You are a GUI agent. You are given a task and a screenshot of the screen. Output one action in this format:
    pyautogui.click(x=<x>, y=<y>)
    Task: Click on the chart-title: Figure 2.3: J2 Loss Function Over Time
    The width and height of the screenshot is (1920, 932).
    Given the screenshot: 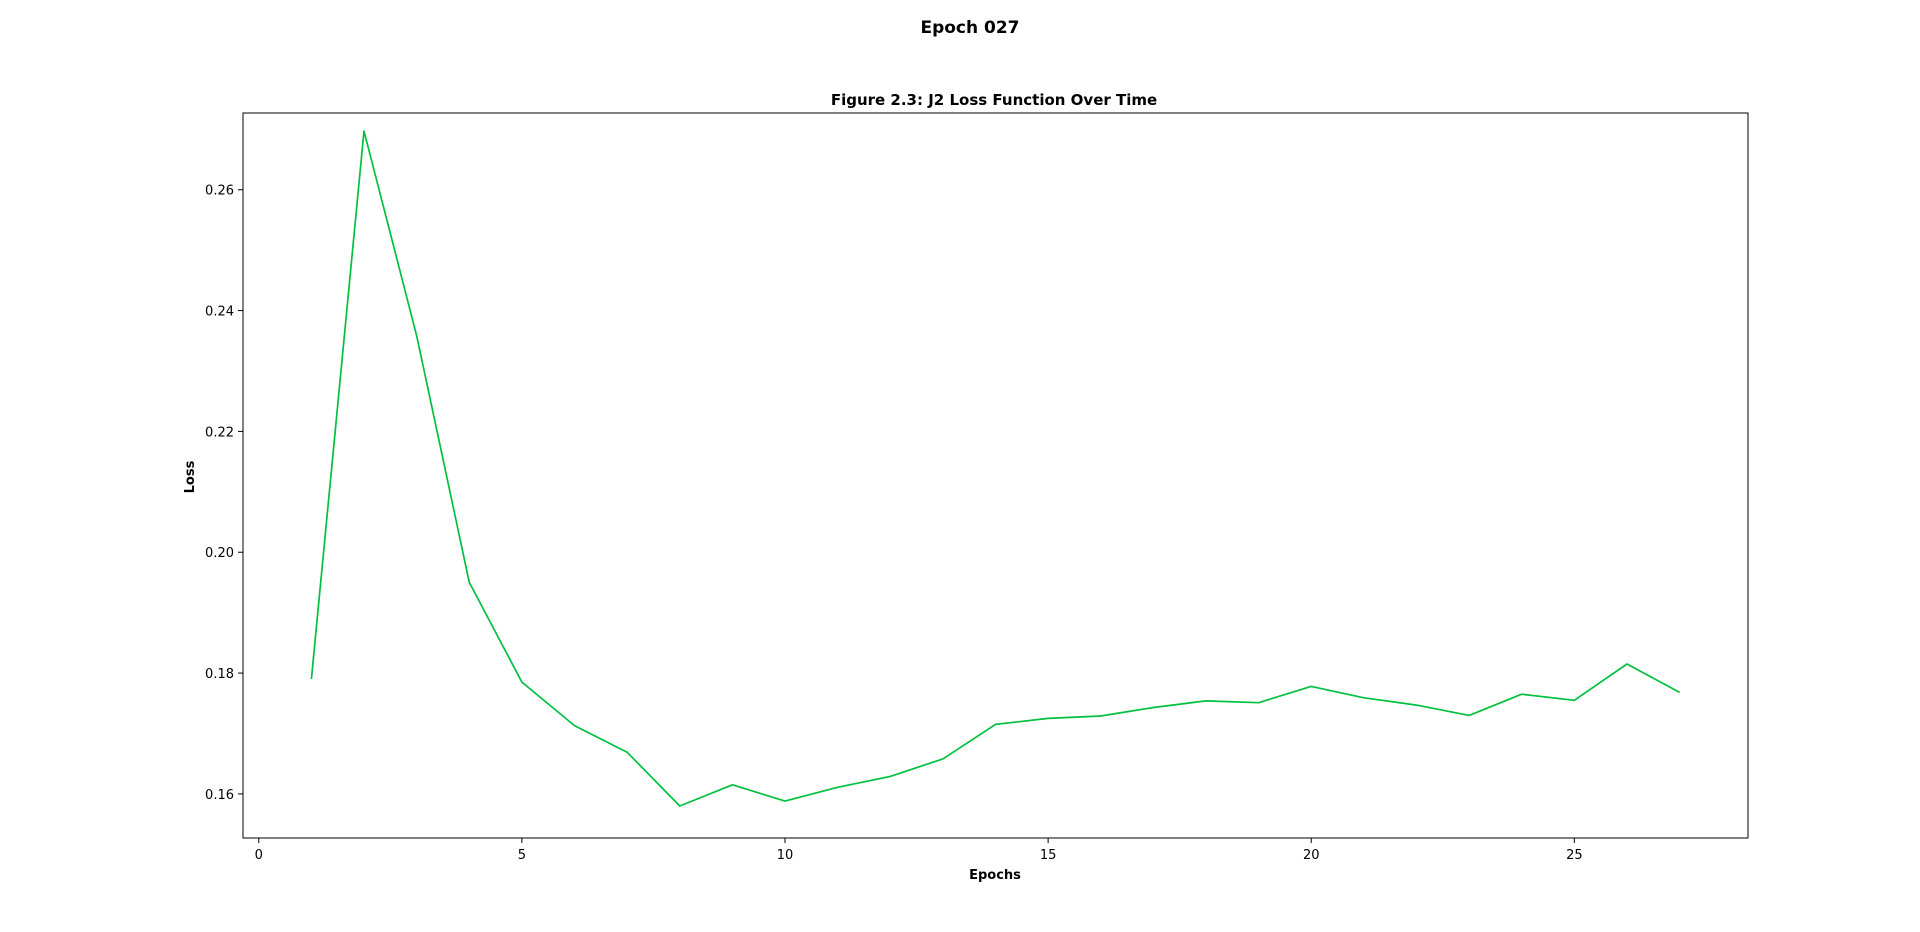 What is the action you would take?
    pyautogui.click(x=994, y=100)
    